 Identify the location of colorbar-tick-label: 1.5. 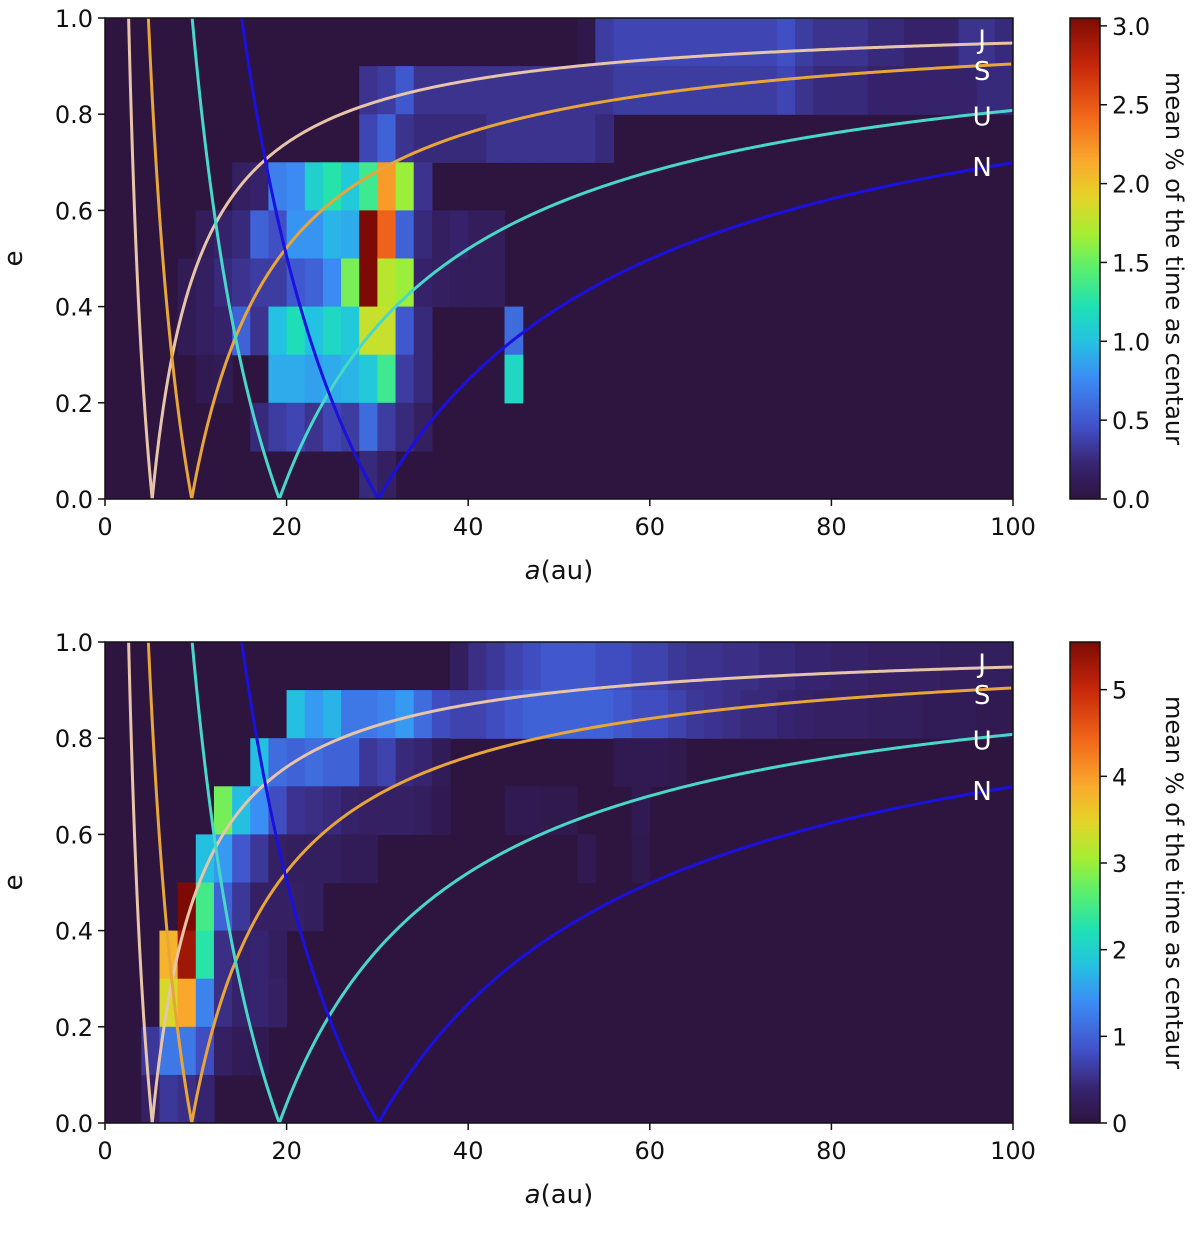
(1131, 263).